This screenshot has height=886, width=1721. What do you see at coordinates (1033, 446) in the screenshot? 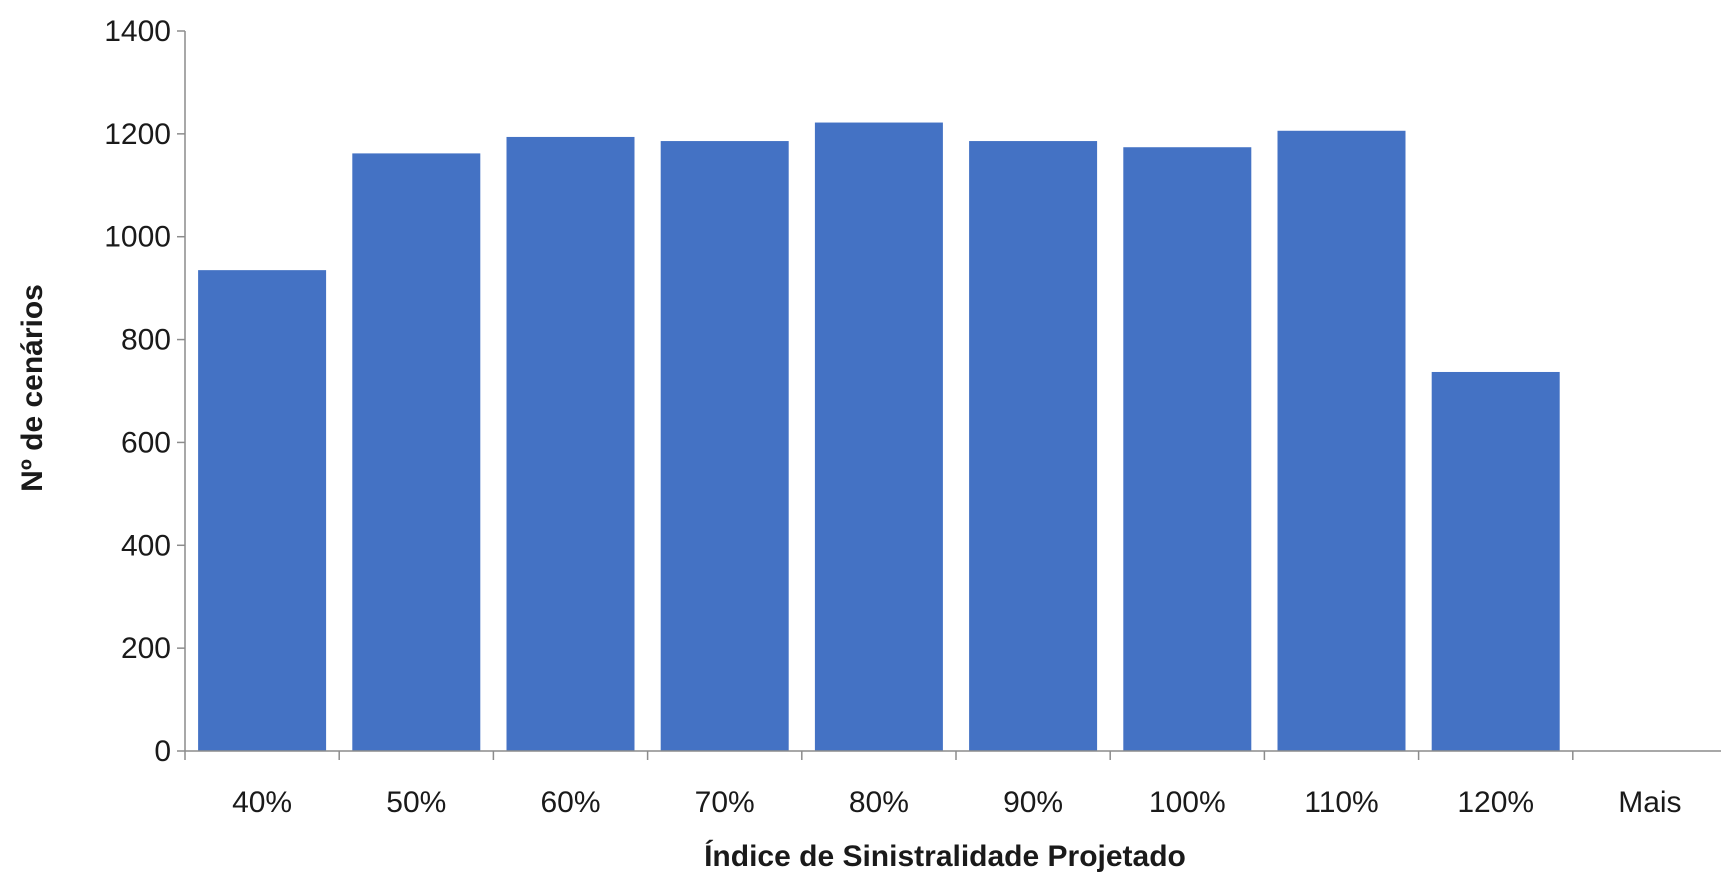
I see `bar-90%` at bounding box center [1033, 446].